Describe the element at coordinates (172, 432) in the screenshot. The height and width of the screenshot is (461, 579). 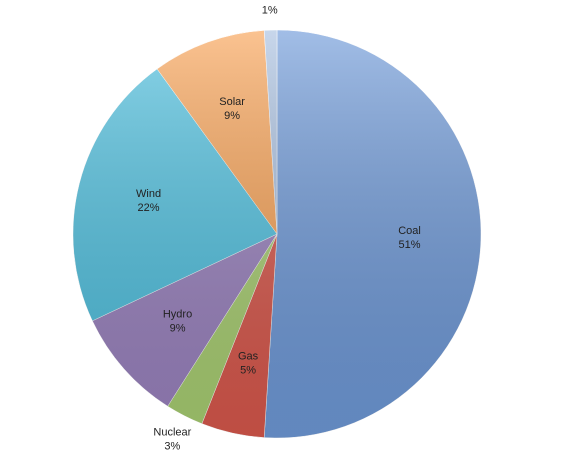
I see `slice-label: Nuclear` at that location.